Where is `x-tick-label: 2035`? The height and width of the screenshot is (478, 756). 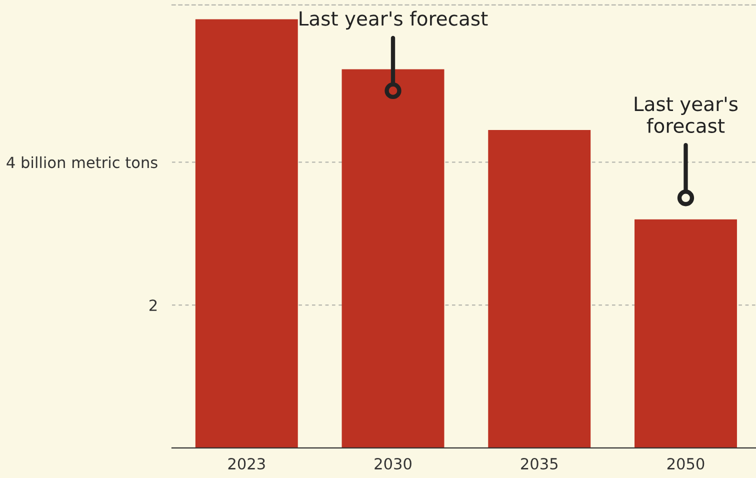 x-tick-label: 2035 is located at coordinates (539, 464).